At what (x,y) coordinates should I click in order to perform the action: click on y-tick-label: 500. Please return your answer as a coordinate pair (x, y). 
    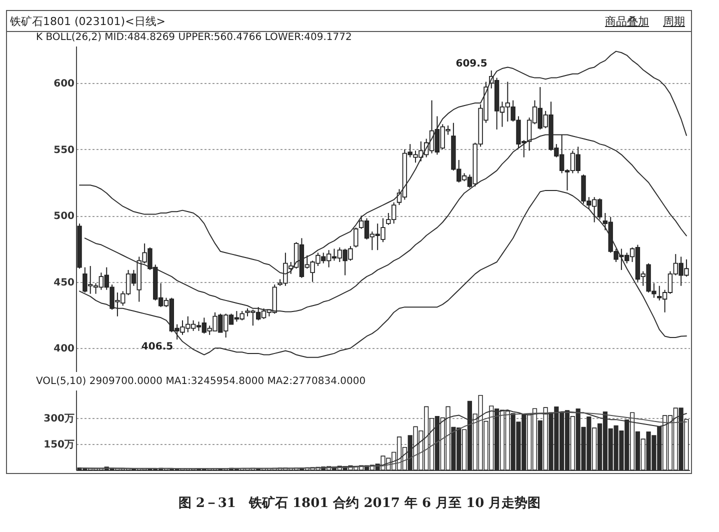
    Looking at the image, I should click on (64, 216).